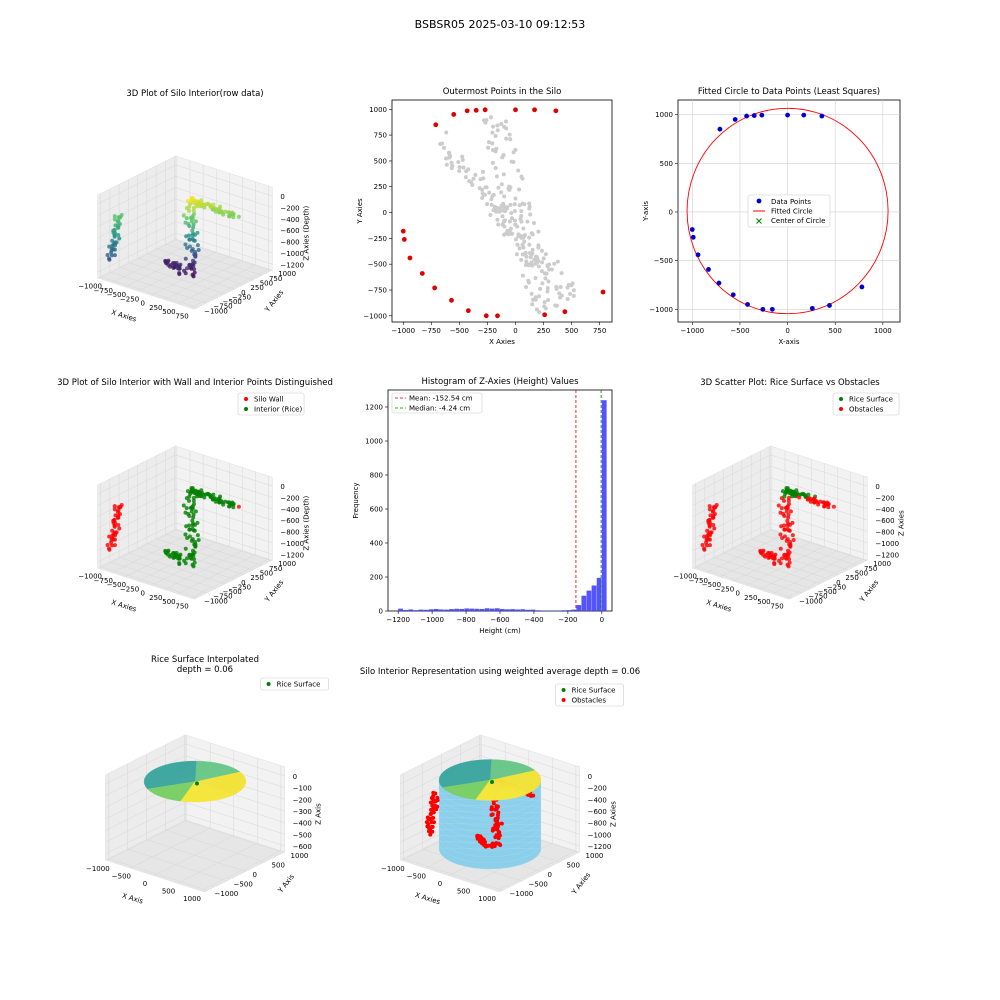 This screenshot has height=1000, width=1000. What do you see at coordinates (589, 695) in the screenshot?
I see `legend: Rice Surface Obstacles` at bounding box center [589, 695].